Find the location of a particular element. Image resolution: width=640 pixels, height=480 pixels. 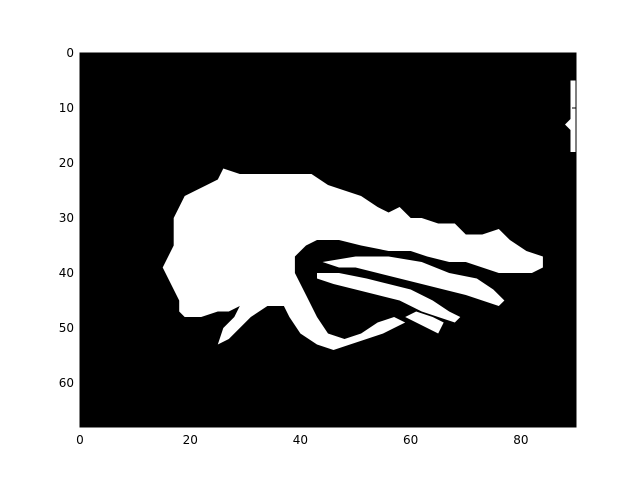

x-tick-label: 60 is located at coordinates (410, 440).